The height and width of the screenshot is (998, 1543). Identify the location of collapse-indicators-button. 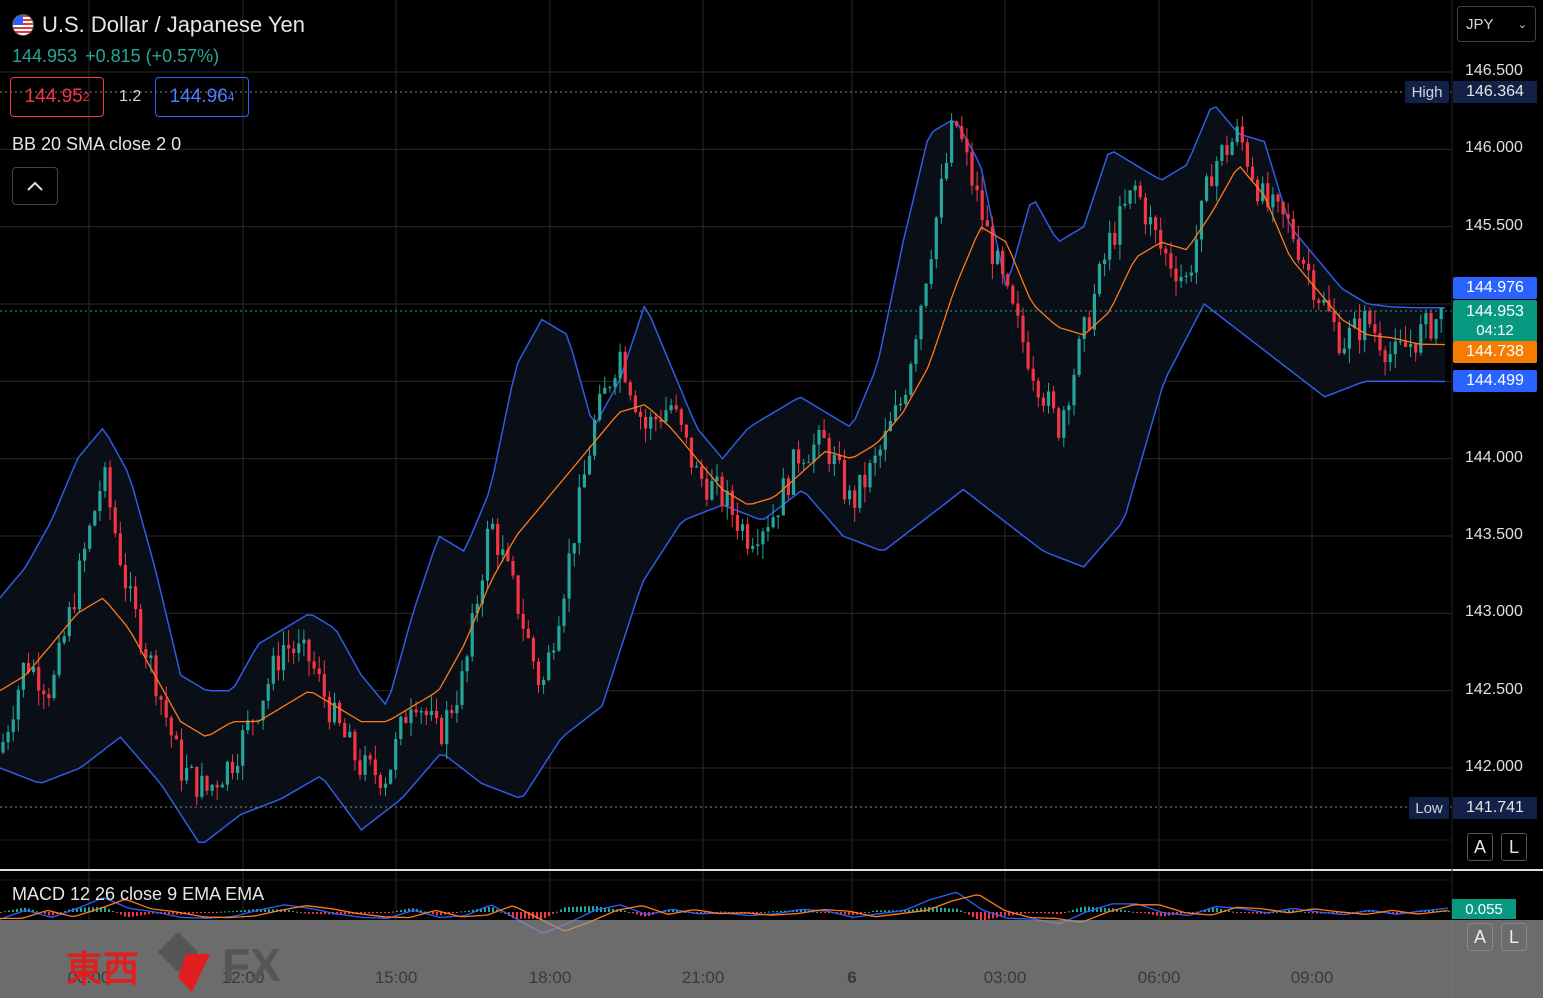
(35, 186).